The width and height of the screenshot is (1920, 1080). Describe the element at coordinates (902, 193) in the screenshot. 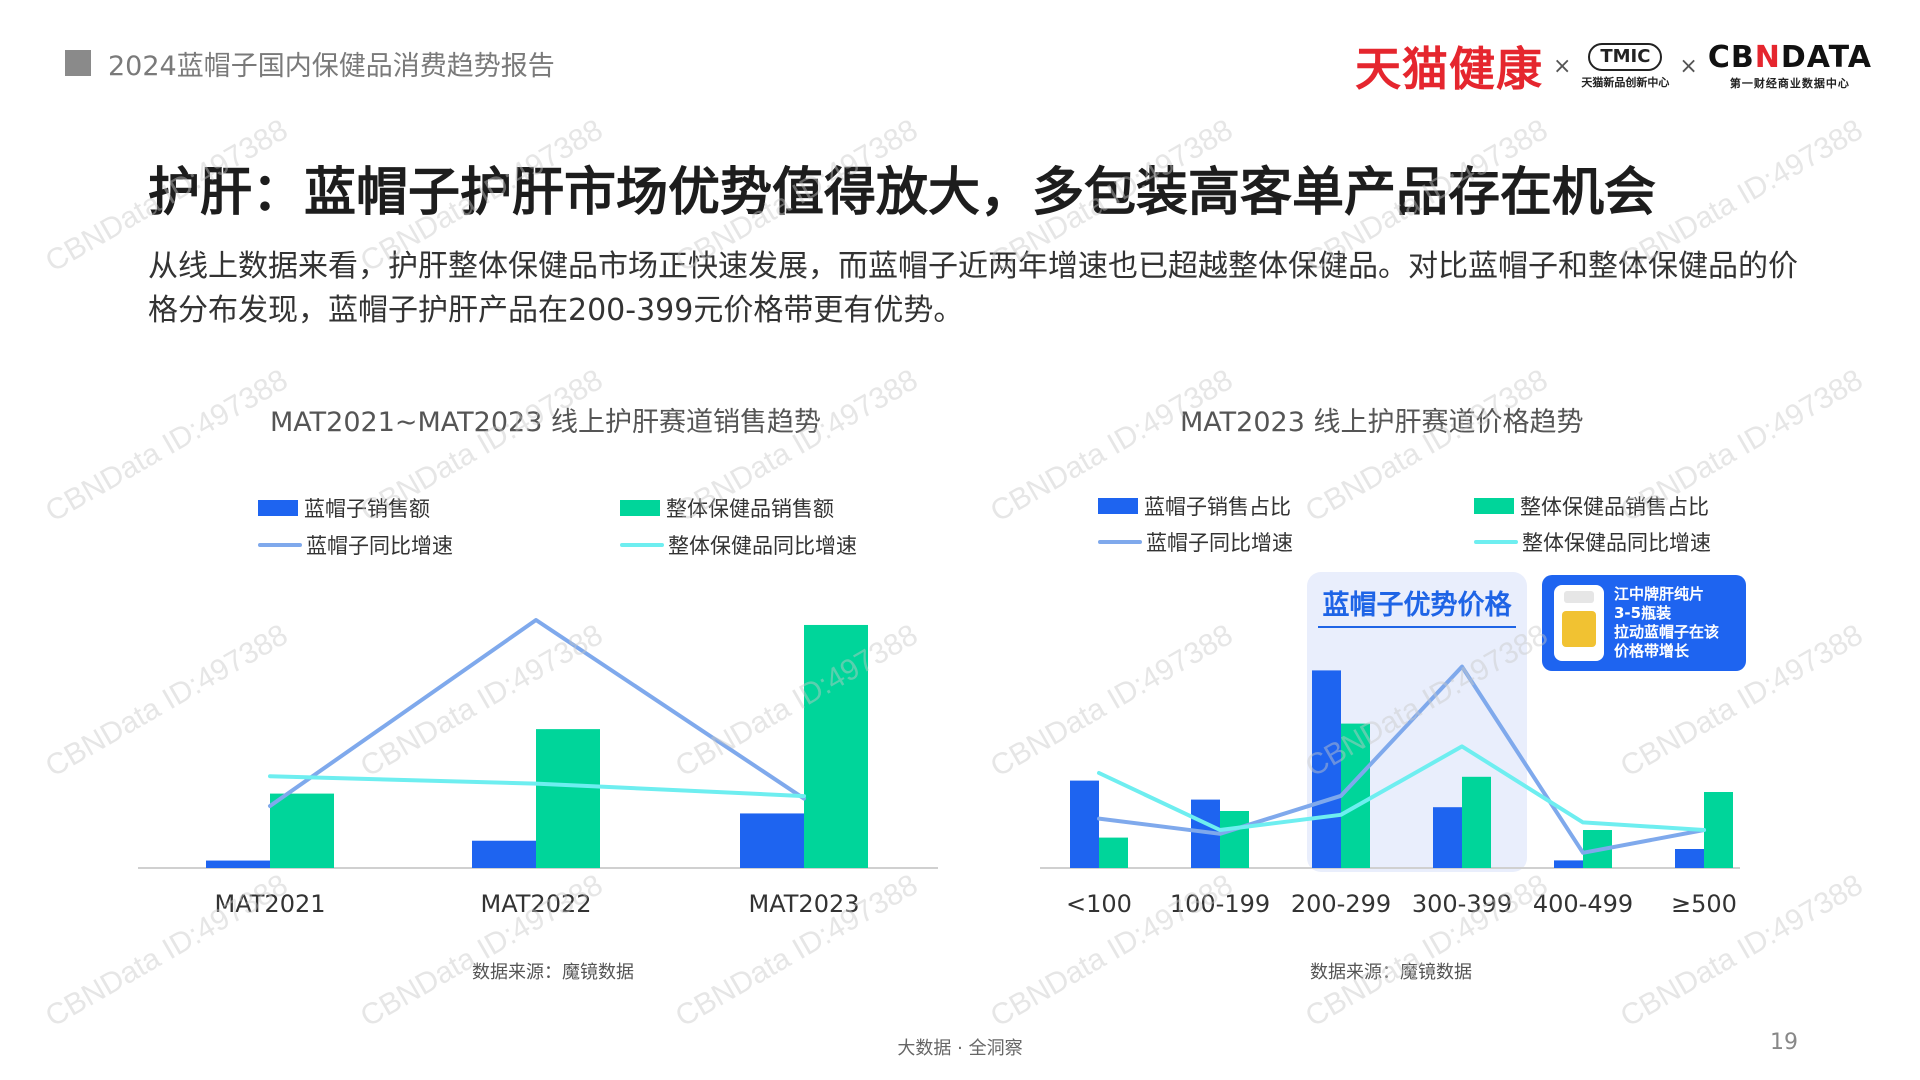

I see `page-title: 护肝：蓝帽子护肝市场优势值得放大，多包装高客单产品存在机会` at that location.